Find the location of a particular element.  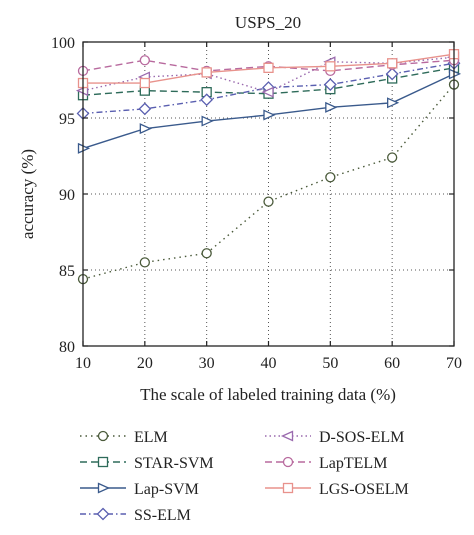

x-tick-label: 20 is located at coordinates (145, 363).